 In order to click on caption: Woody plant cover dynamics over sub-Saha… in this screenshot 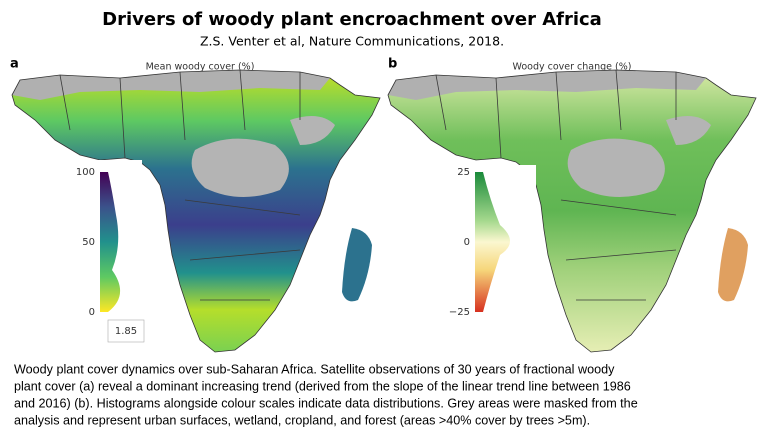, I will do `click(326, 394)`.